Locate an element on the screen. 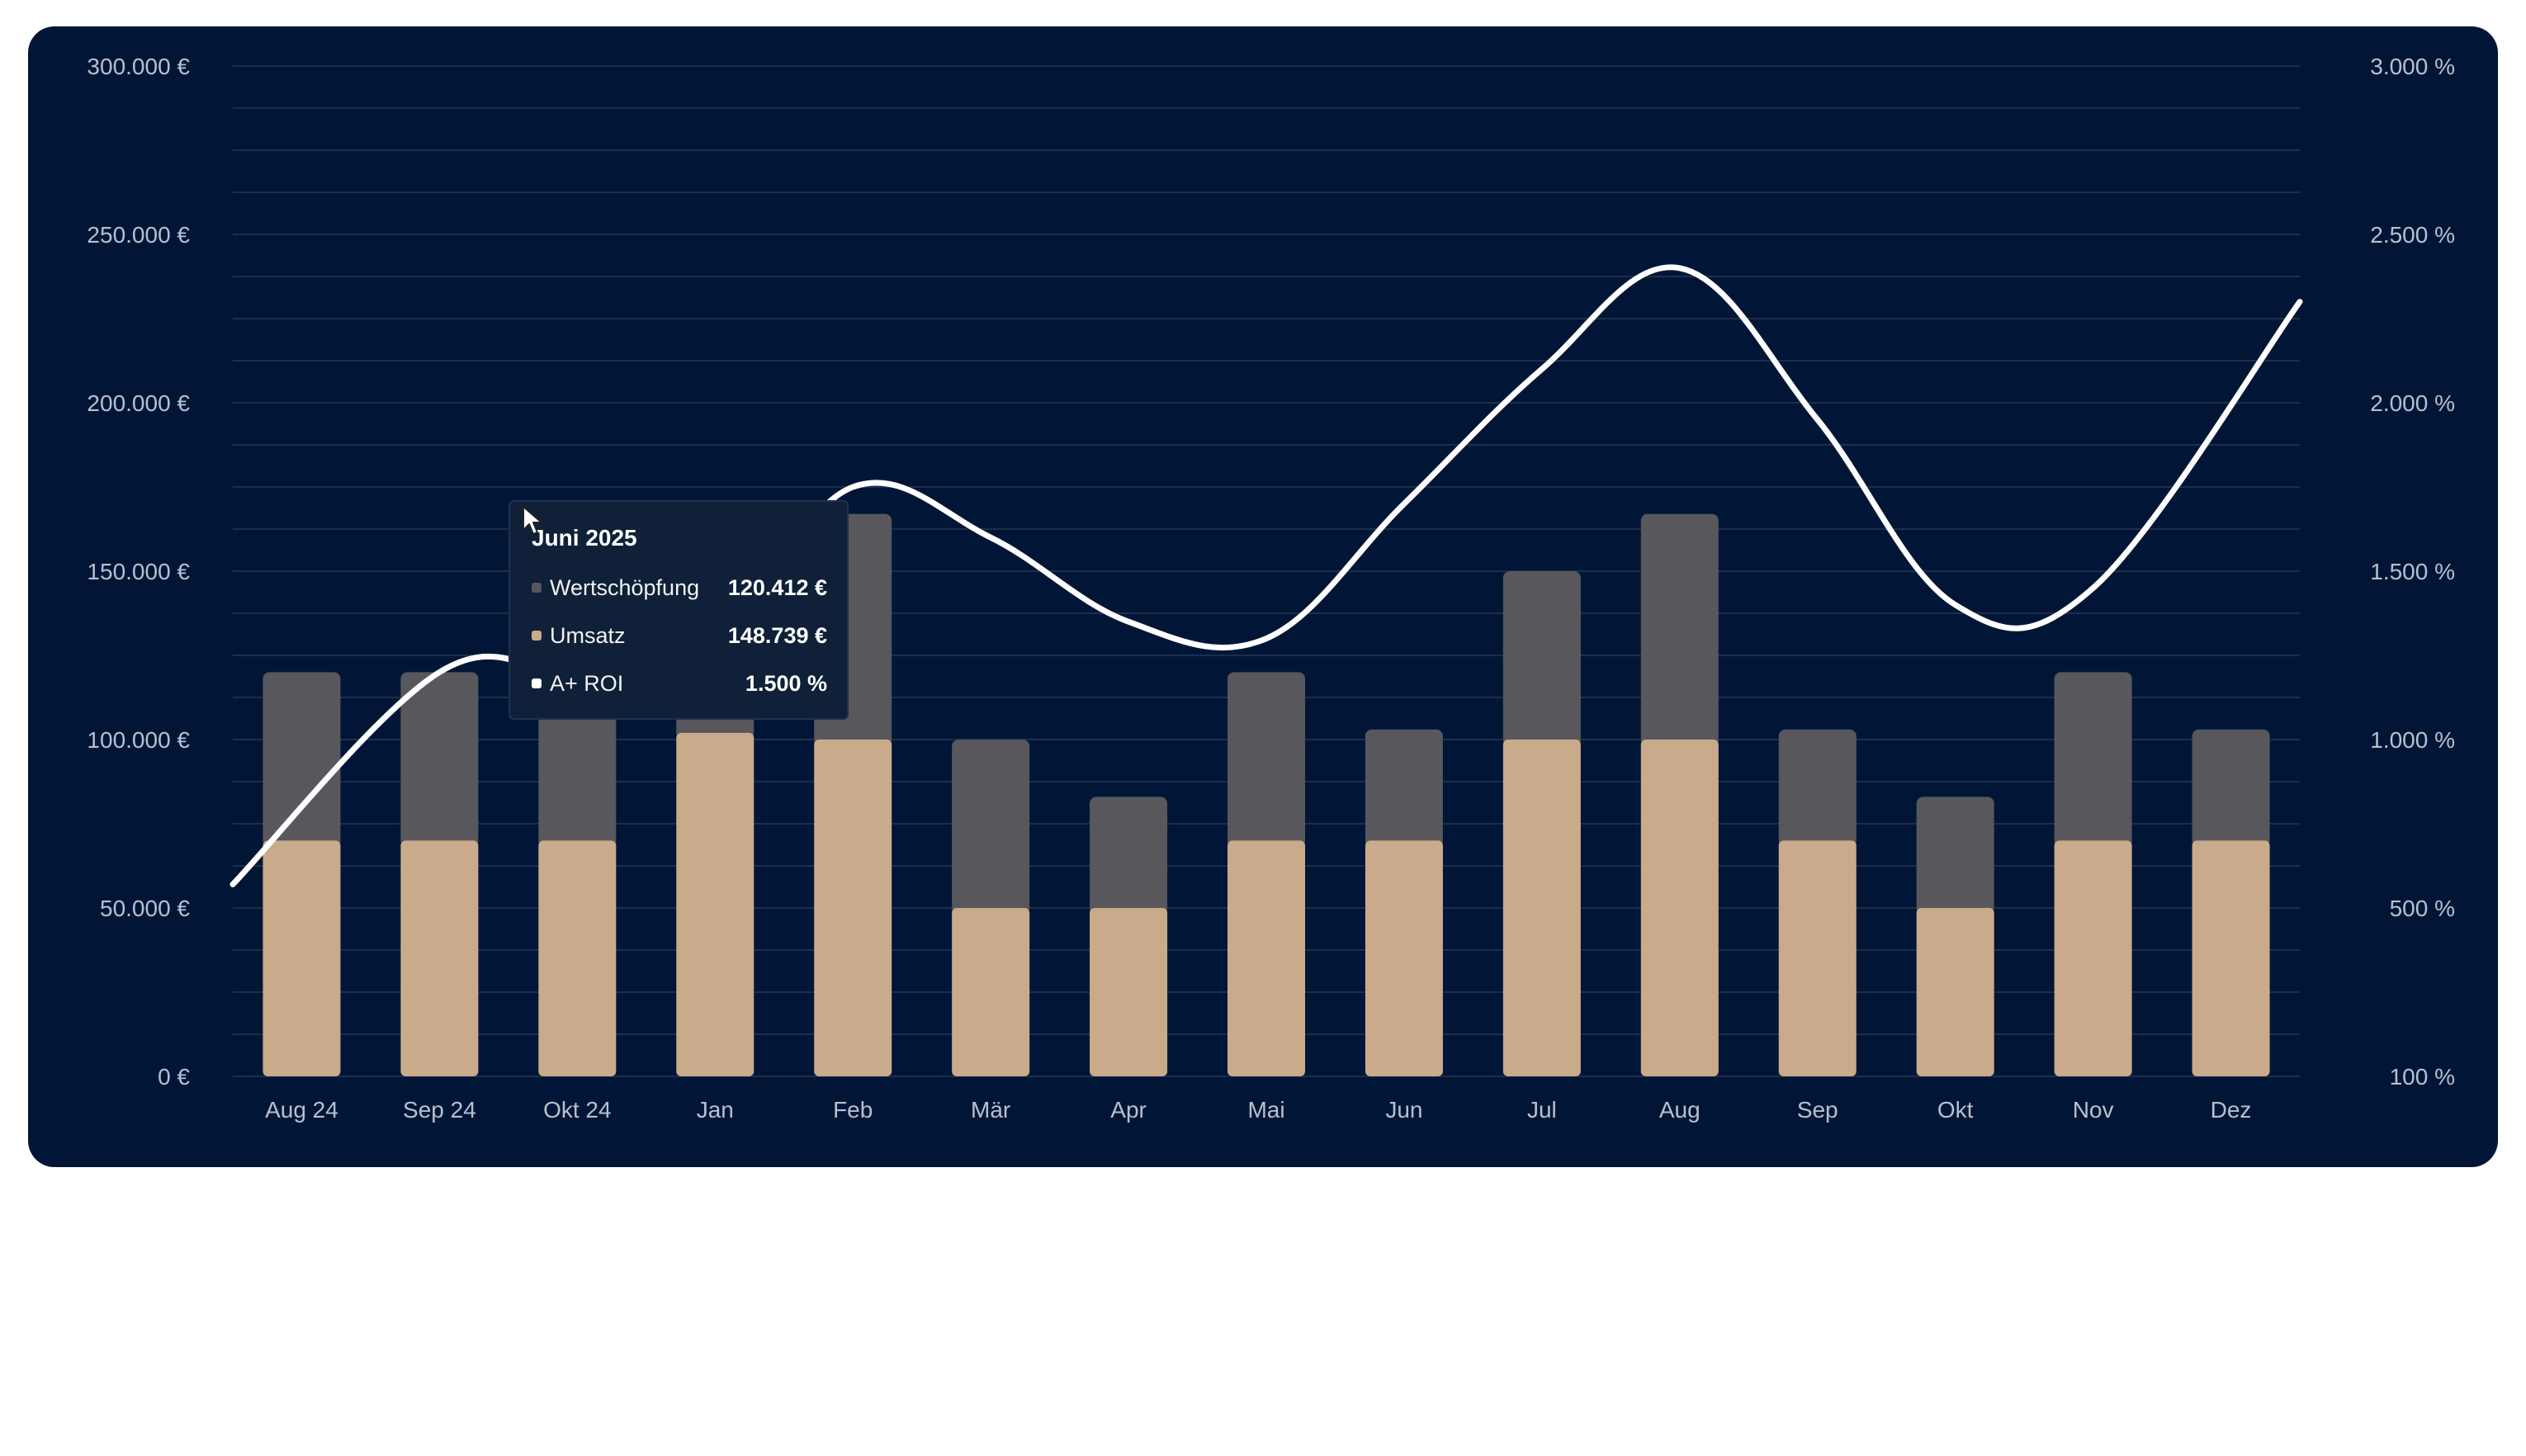 Image resolution: width=2526 pixels, height=1456 pixels. tooltip-title: Juni 2025 is located at coordinates (584, 538).